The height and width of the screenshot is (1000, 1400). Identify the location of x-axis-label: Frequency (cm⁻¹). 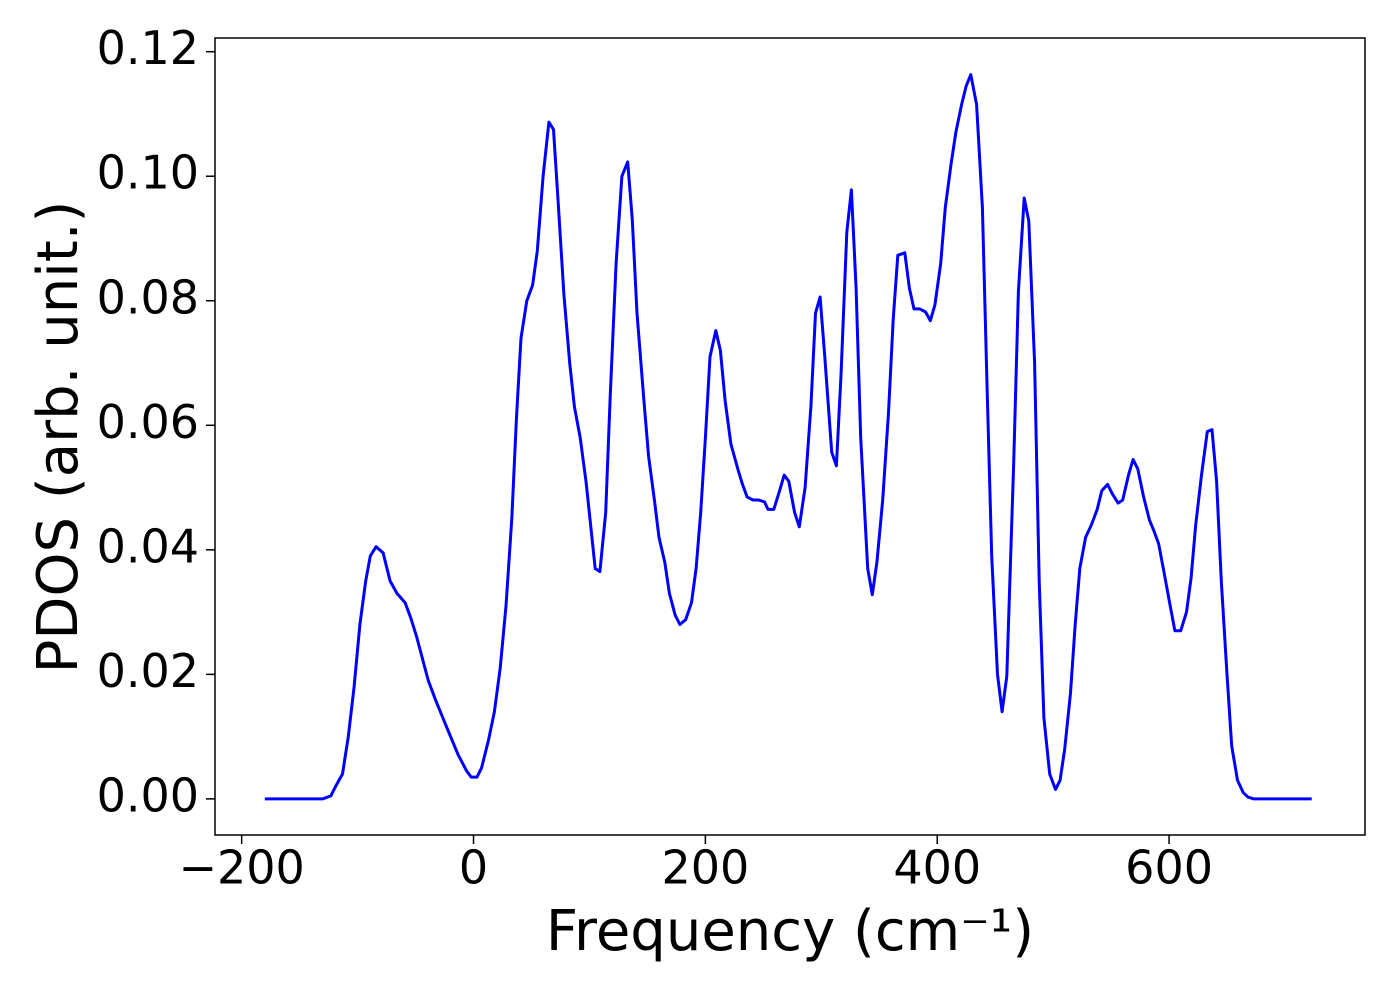
(790, 931).